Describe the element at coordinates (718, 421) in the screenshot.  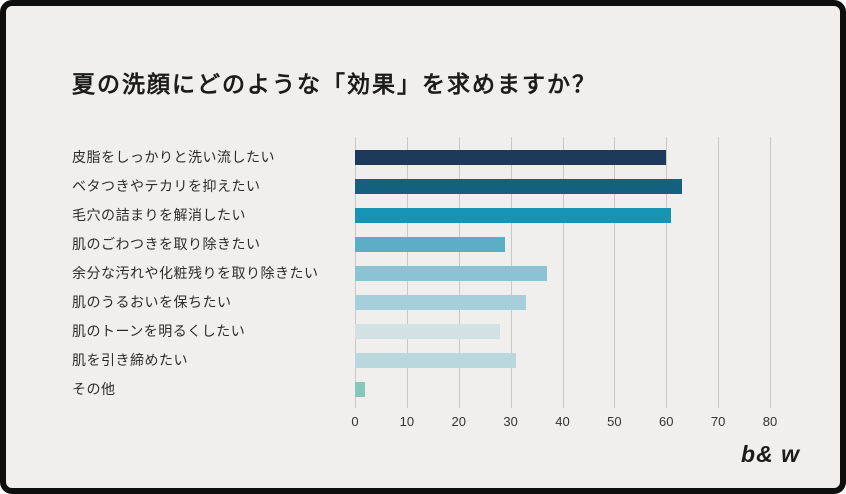
I see `x-tick-label: 70` at that location.